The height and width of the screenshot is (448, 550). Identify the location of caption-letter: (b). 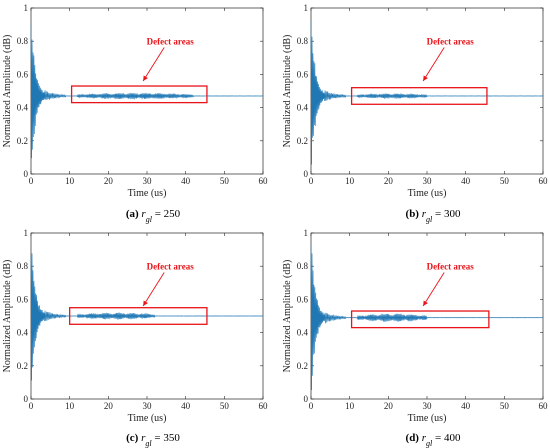
(414, 214).